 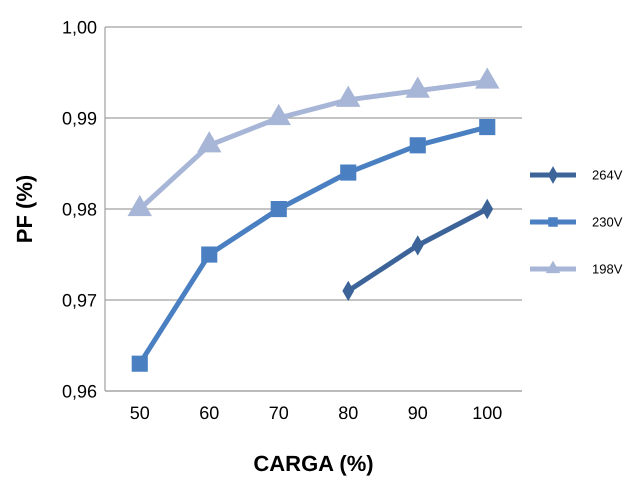 I want to click on y-tick-label: 1,00, so click(x=79, y=27).